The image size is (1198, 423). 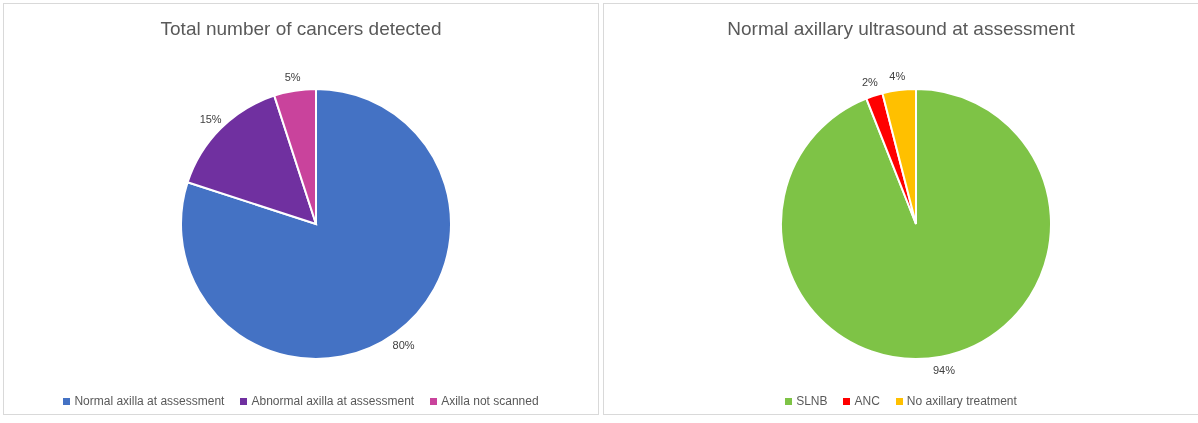 I want to click on chart-title: Normal axillary ultrasound at assessment, so click(x=901, y=29).